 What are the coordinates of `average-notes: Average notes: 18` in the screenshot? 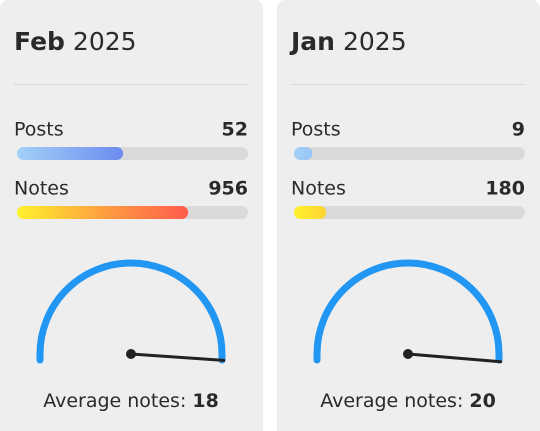 It's located at (131, 401).